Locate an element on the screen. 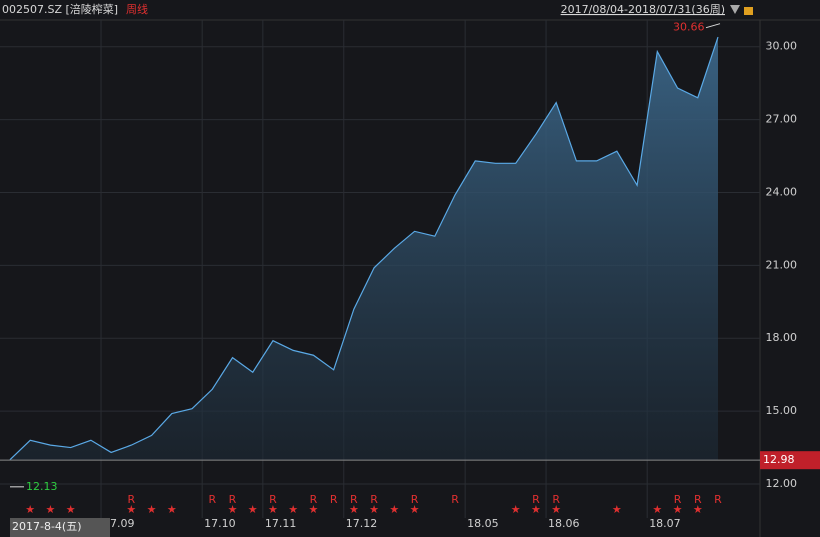 The height and width of the screenshot is (537, 820). x-tick-label: 18.06 is located at coordinates (564, 523).